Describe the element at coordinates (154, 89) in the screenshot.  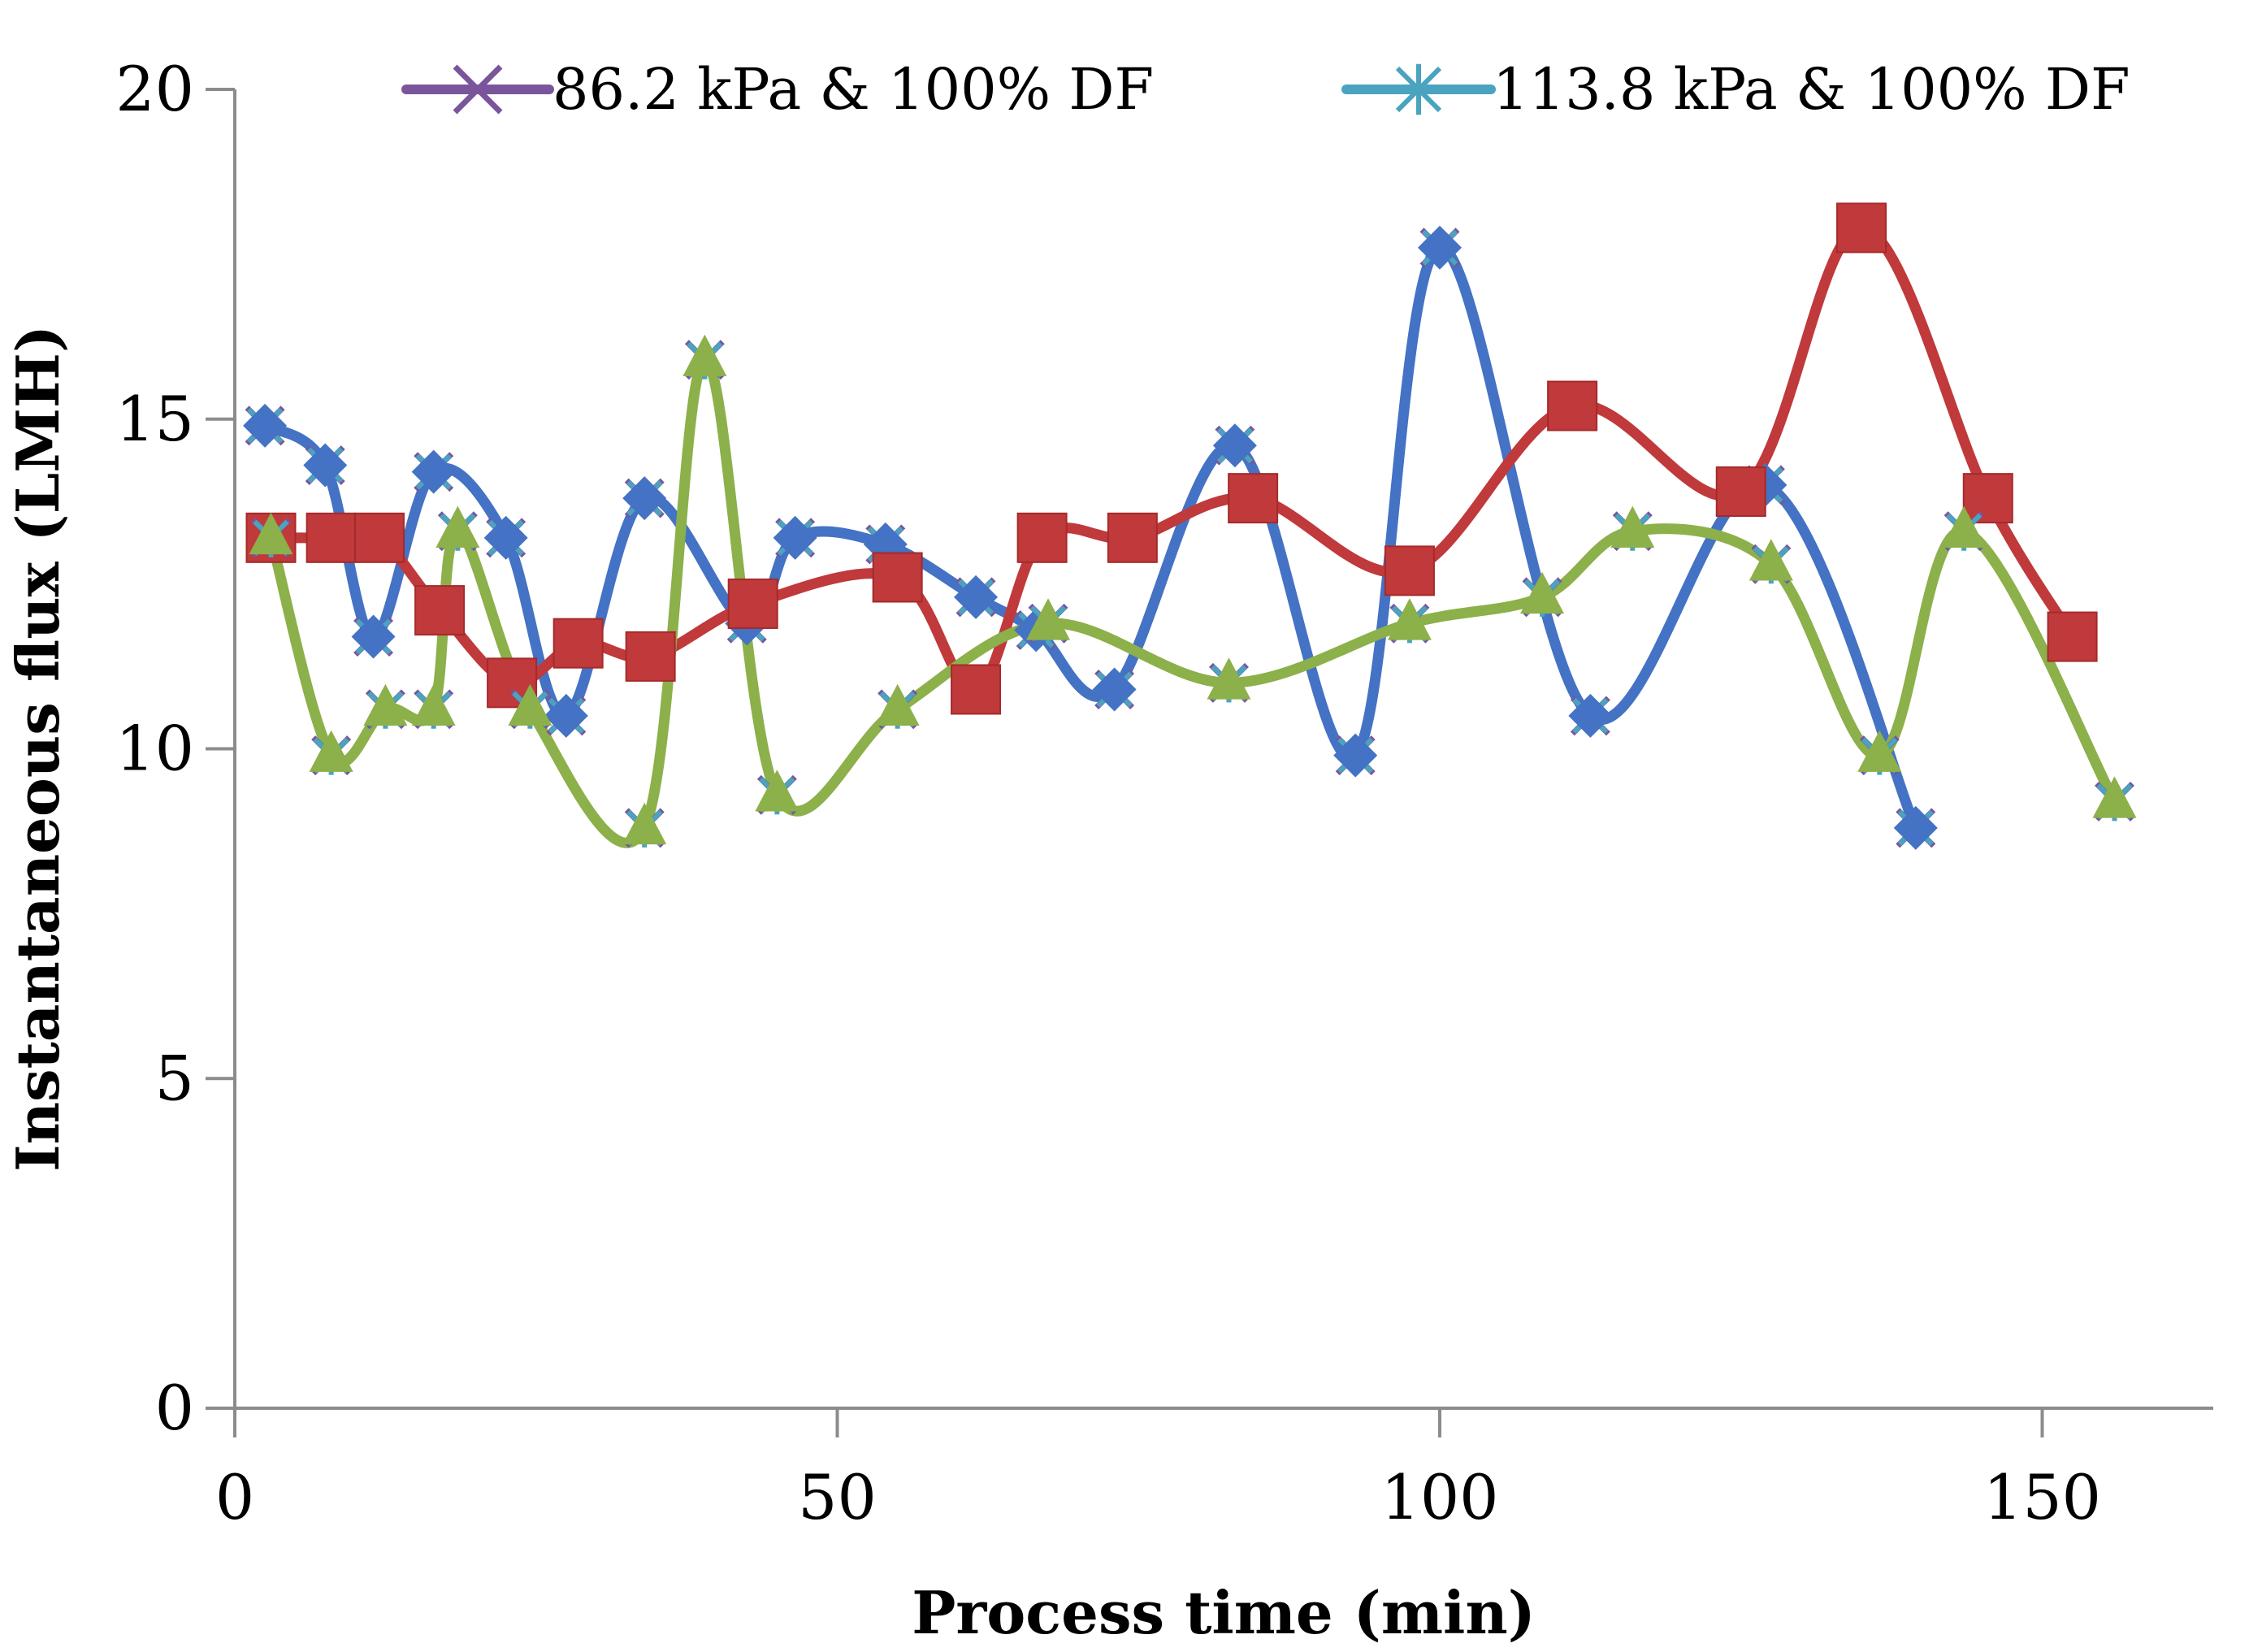
I see `y-tick-label: 20` at that location.